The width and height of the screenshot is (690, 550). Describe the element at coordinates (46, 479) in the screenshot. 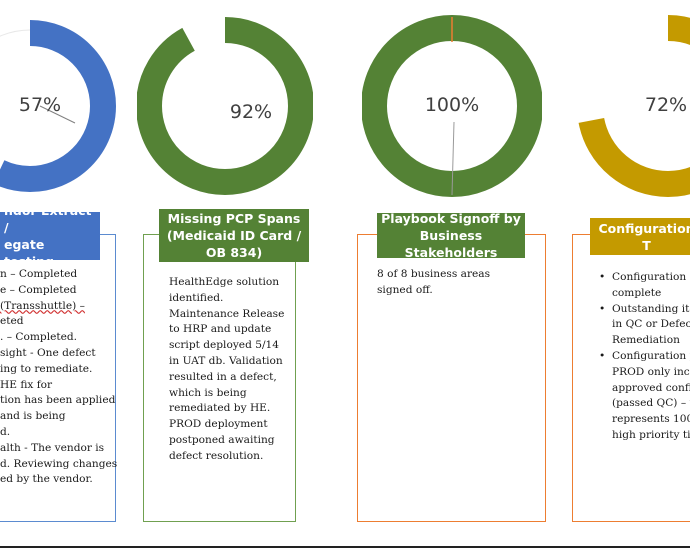

I see `body-line: ed by the vendor.` at that location.